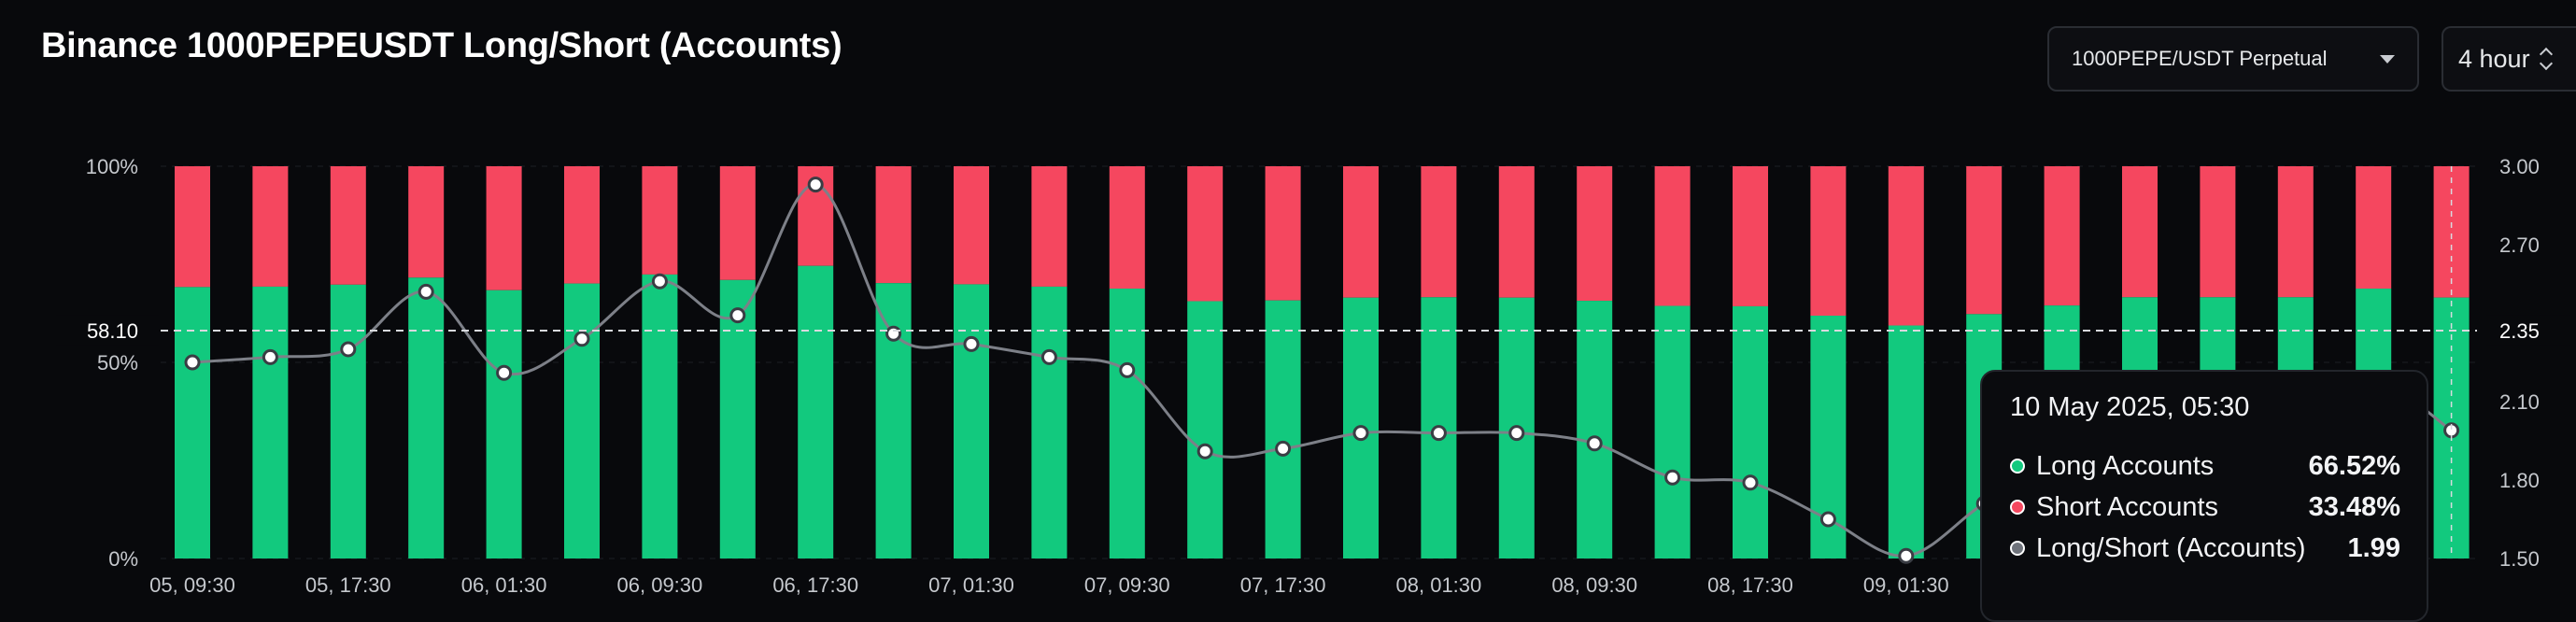  Describe the element at coordinates (2233, 59) in the screenshot. I see `pair-select: 1000PEPE/USDT Perpetual` at that location.